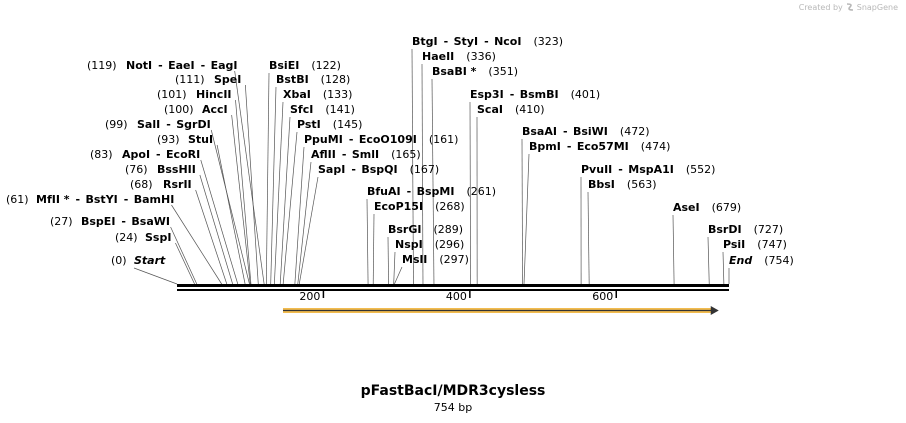  I want to click on site-position-label: (747), so click(772, 244).